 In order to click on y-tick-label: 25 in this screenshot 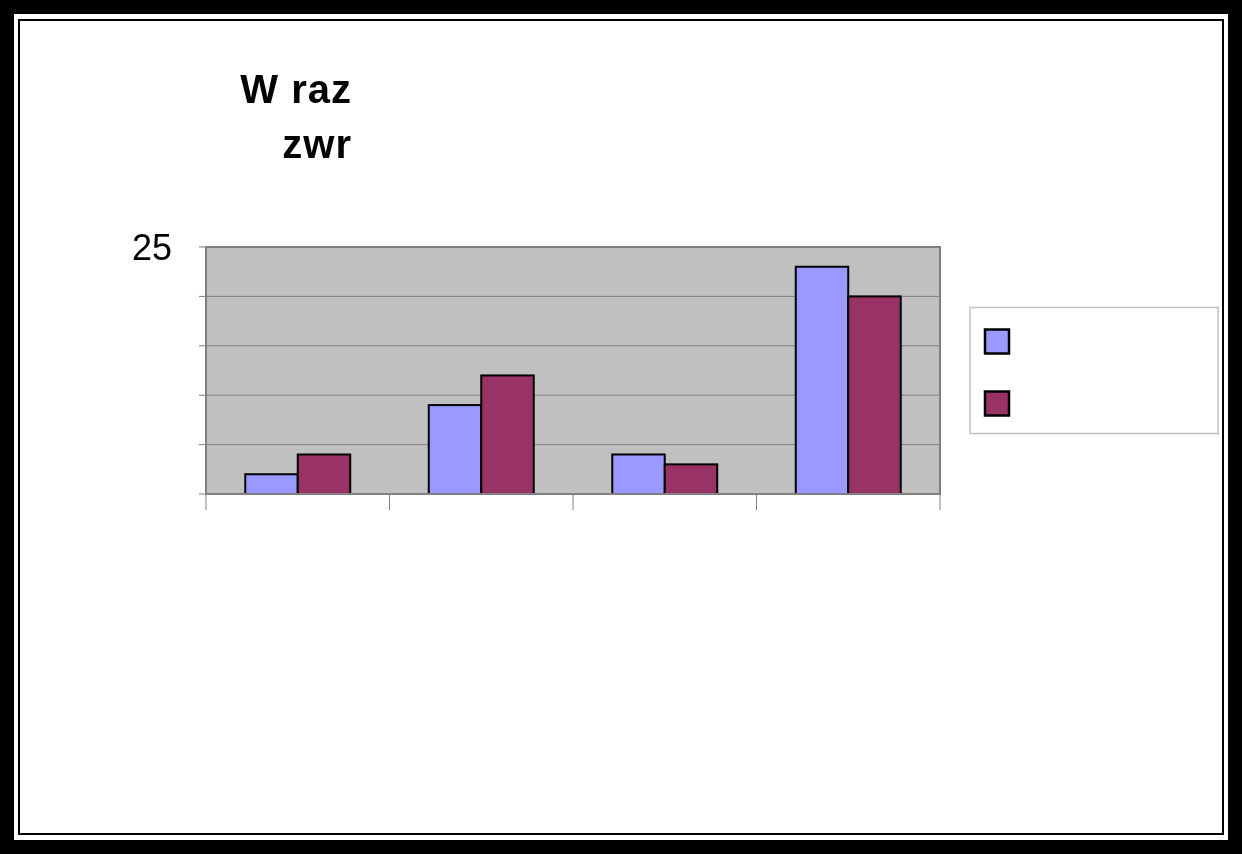, I will do `click(151, 247)`.